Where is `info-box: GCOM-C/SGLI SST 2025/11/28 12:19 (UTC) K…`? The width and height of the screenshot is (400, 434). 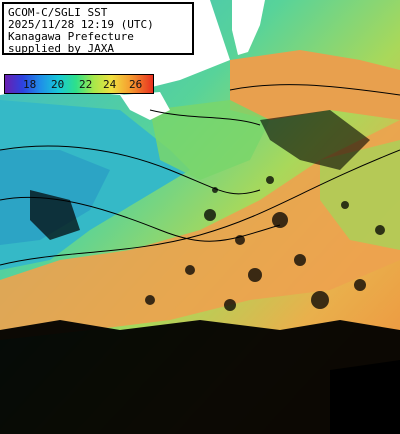 info-box: GCOM-C/SGLI SST 2025/11/28 12:19 (UTC) K… is located at coordinates (98, 28).